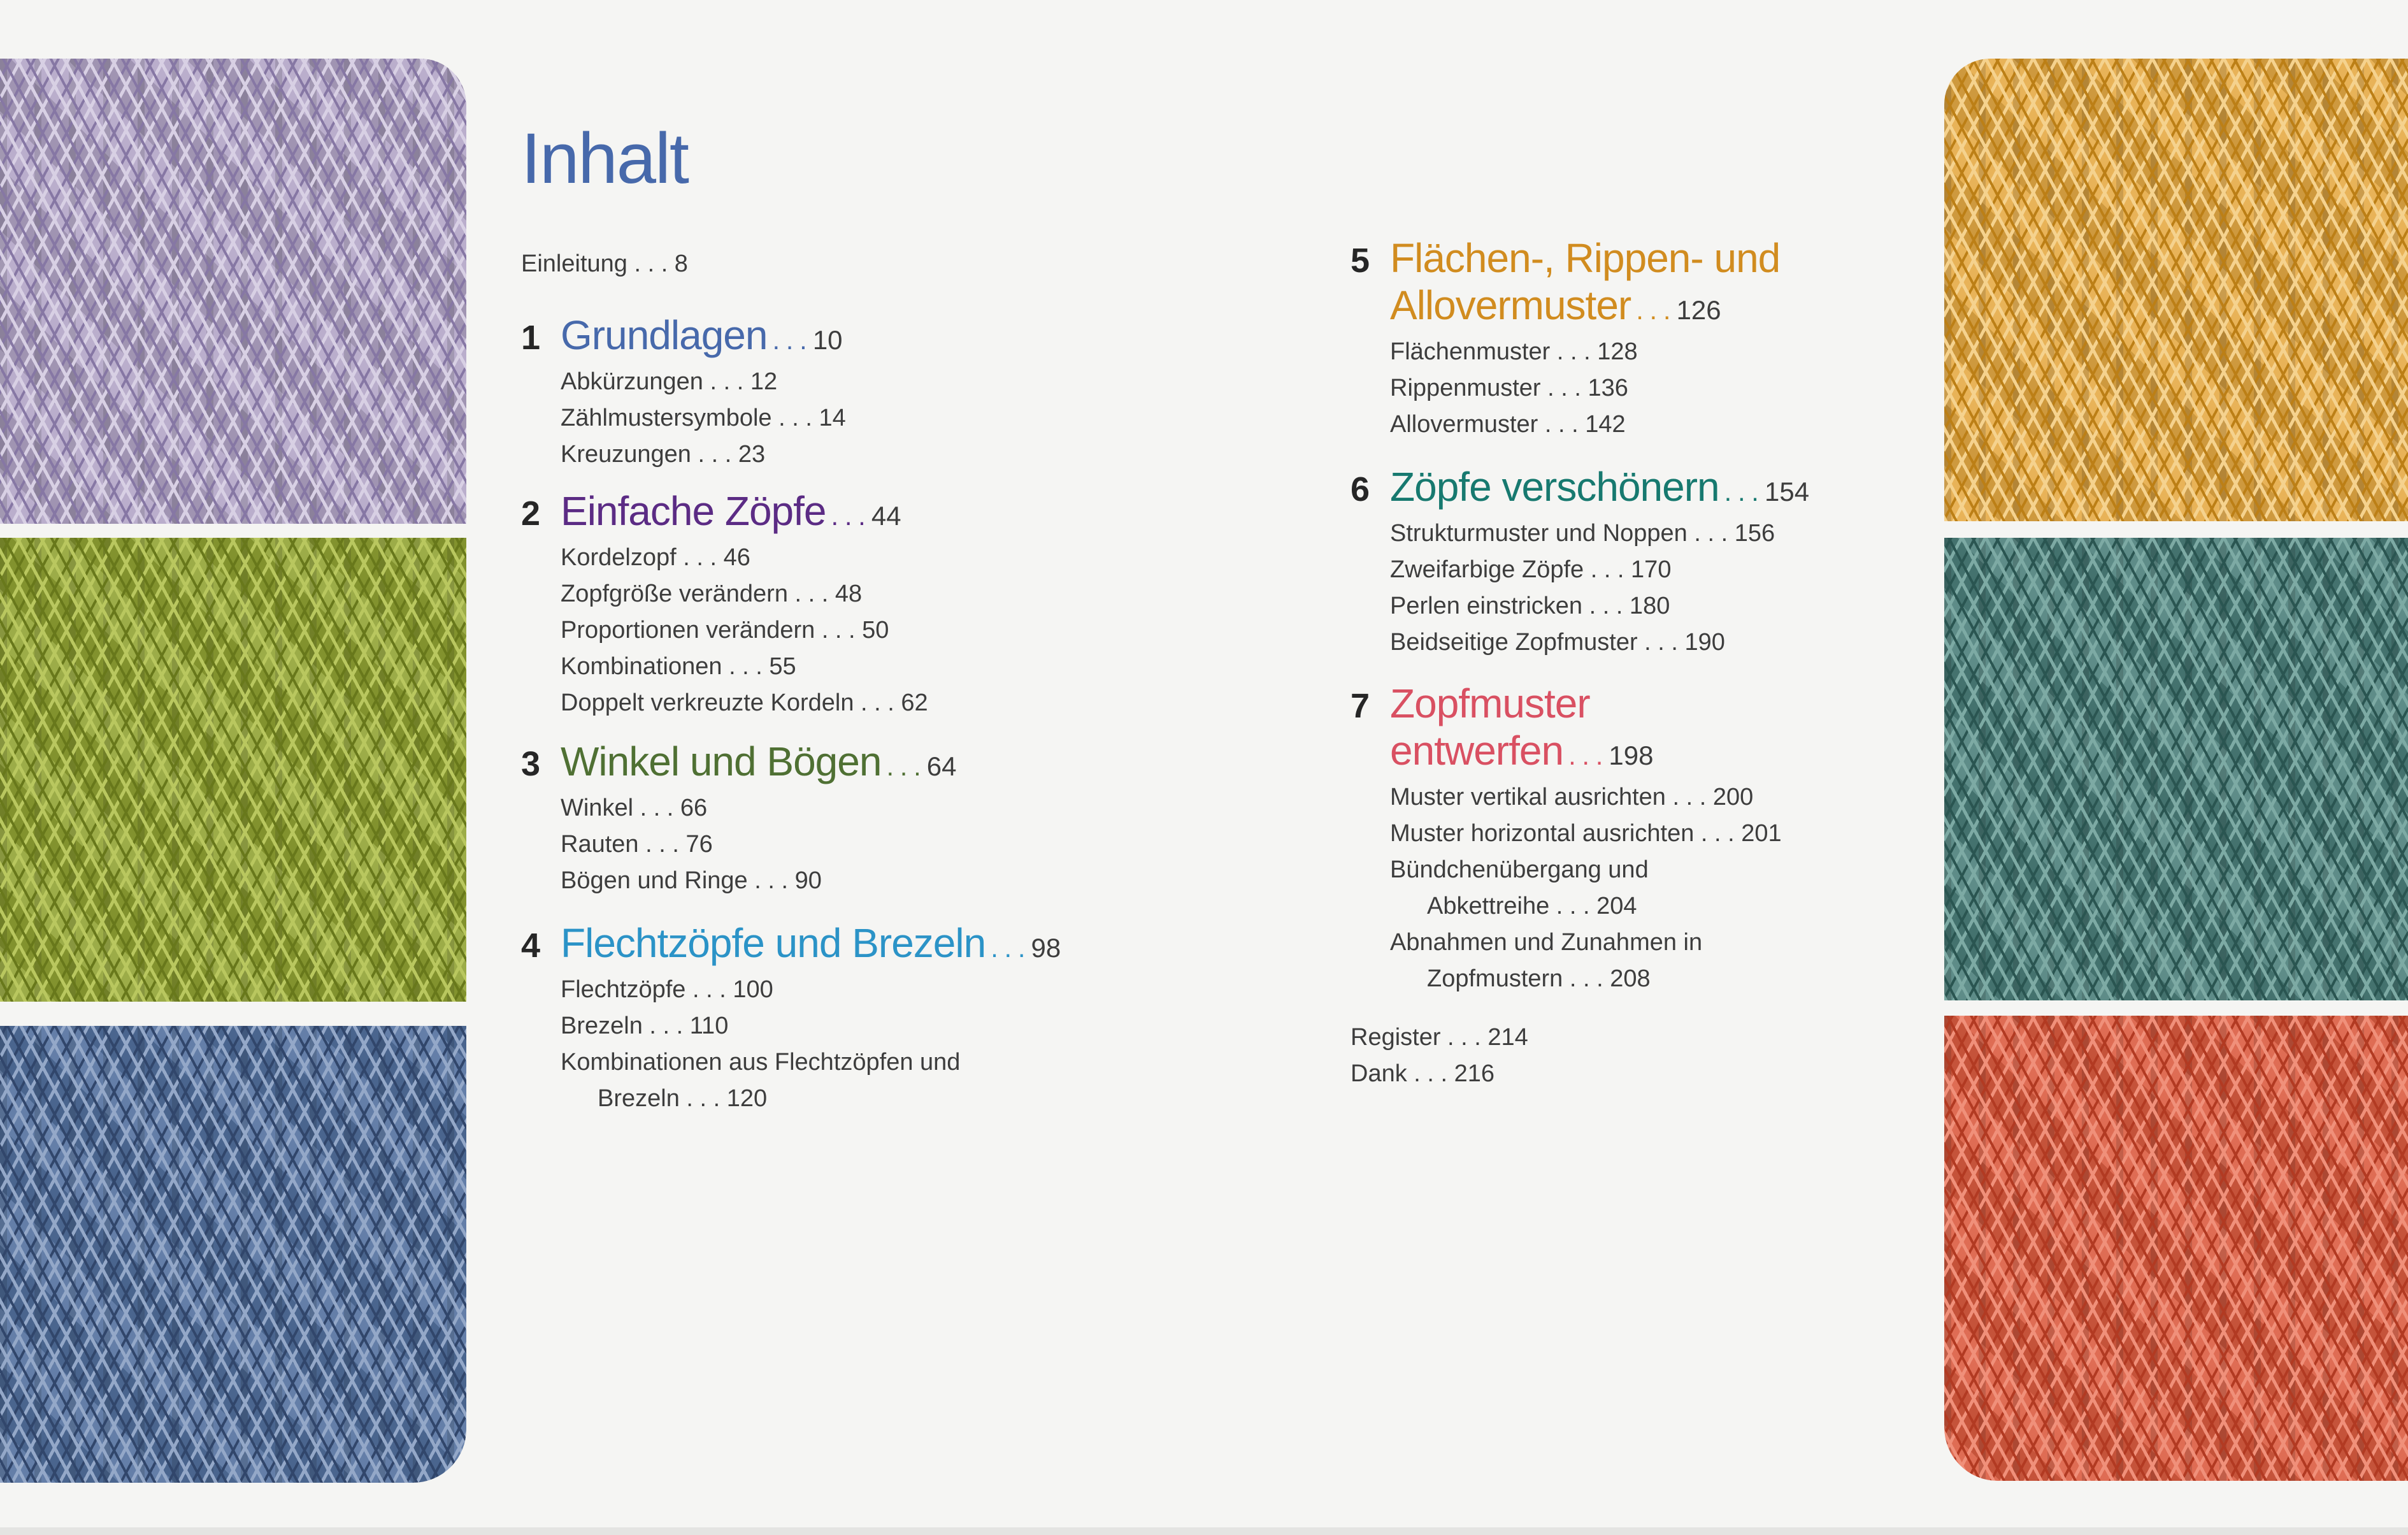  Describe the element at coordinates (731, 511) in the screenshot. I see `chapter-title: Einfache Zöpfe. . . 44` at that location.